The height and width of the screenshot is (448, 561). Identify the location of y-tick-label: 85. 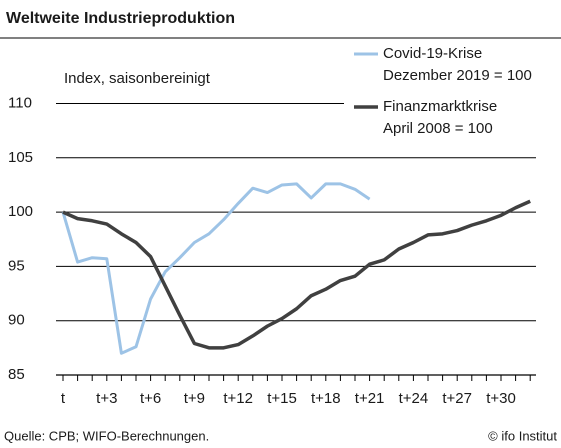
(16, 374).